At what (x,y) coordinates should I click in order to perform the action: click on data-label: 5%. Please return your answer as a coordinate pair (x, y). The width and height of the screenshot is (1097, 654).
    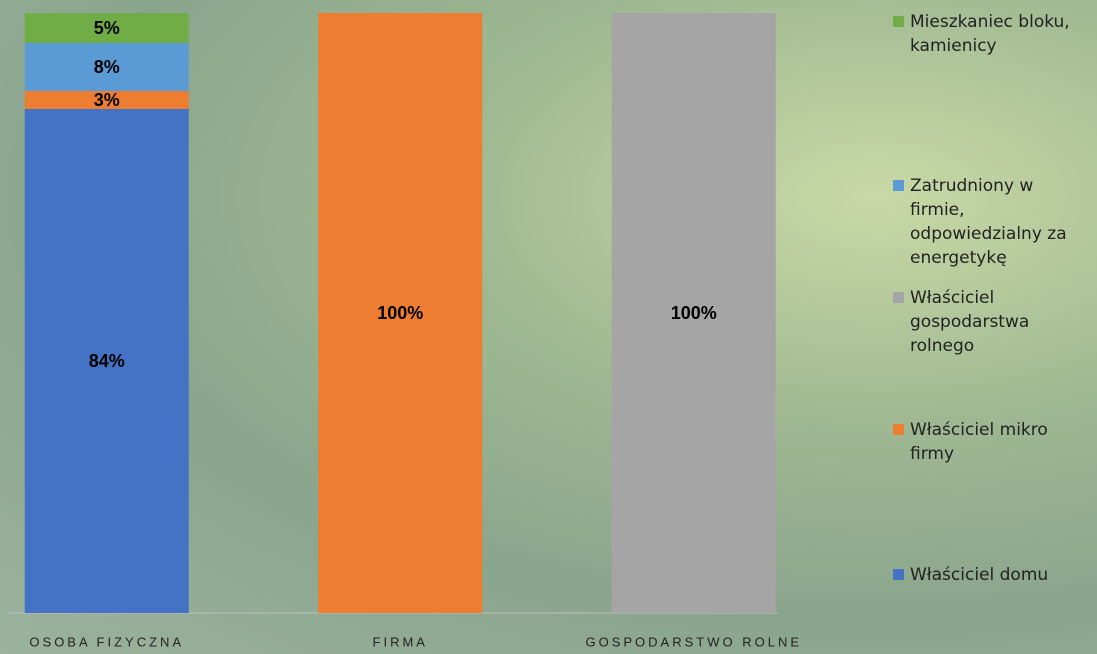
    Looking at the image, I should click on (107, 28).